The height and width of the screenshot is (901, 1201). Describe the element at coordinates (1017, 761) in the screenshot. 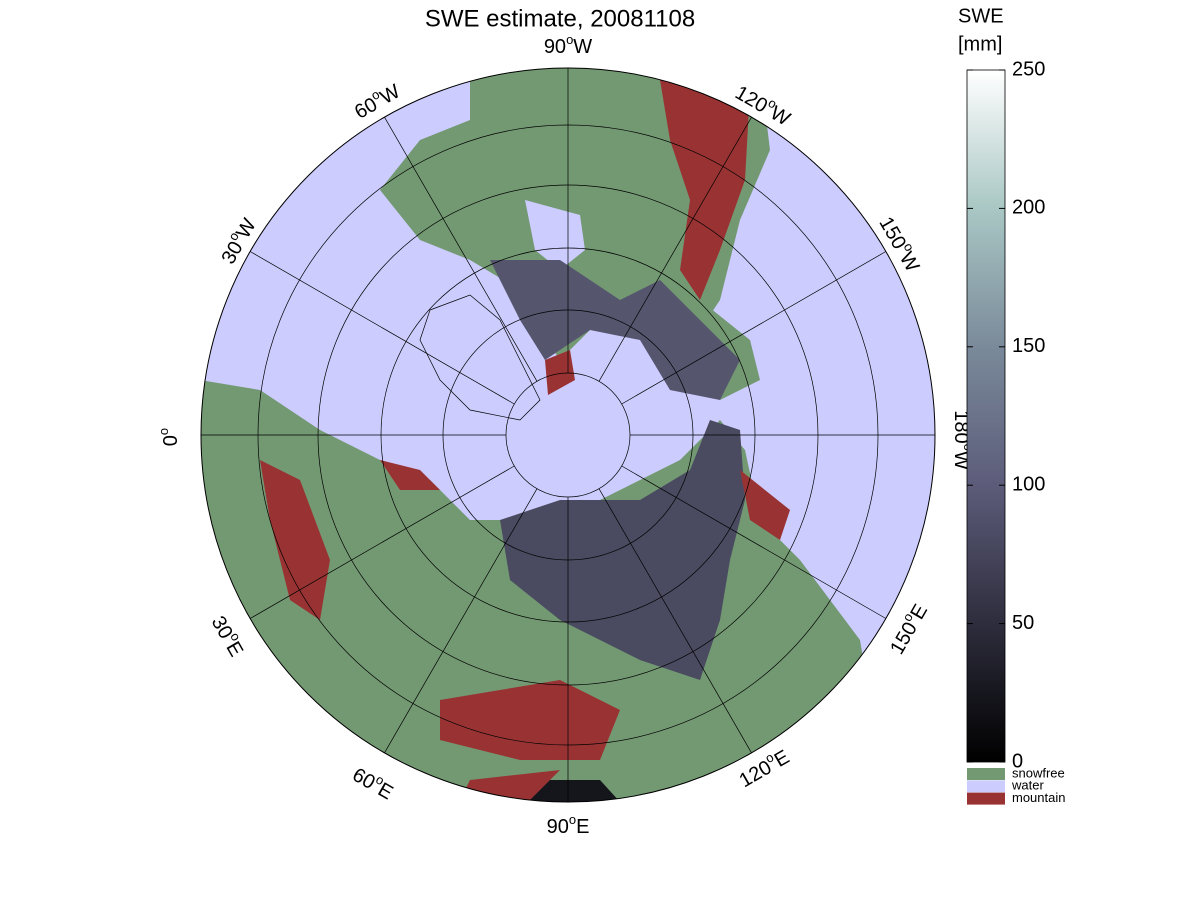

I see `colorbar-tick-label: 0` at that location.